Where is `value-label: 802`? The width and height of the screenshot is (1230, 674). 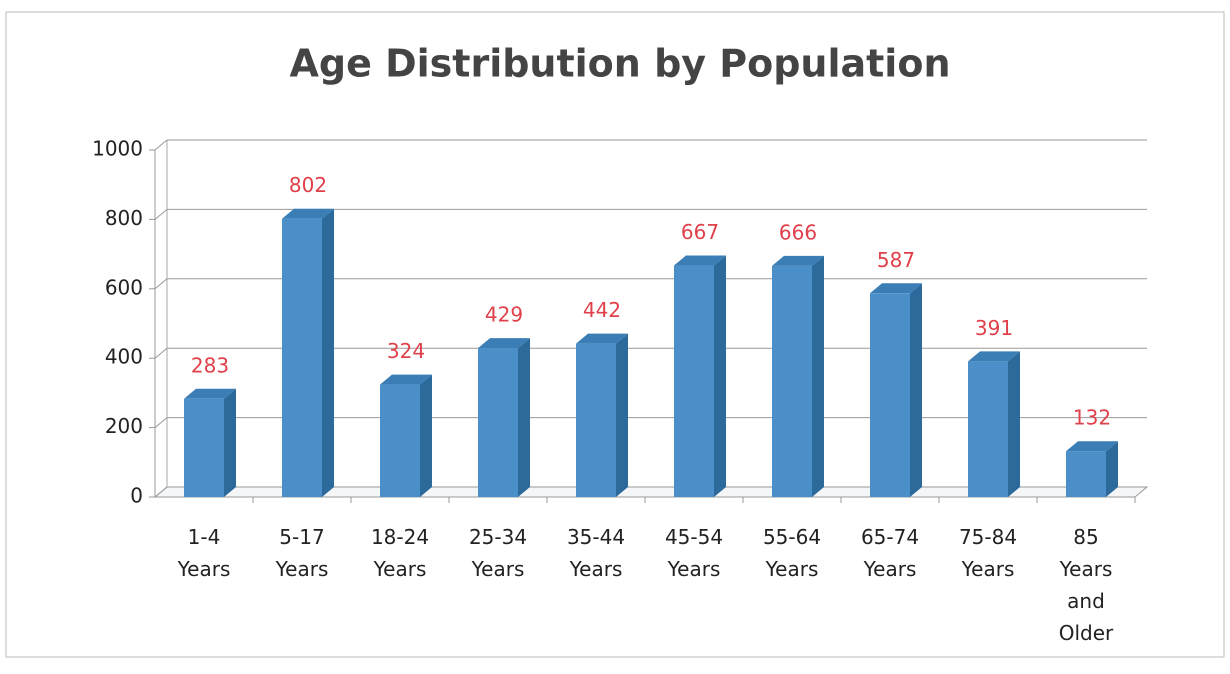
value-label: 802 is located at coordinates (308, 185).